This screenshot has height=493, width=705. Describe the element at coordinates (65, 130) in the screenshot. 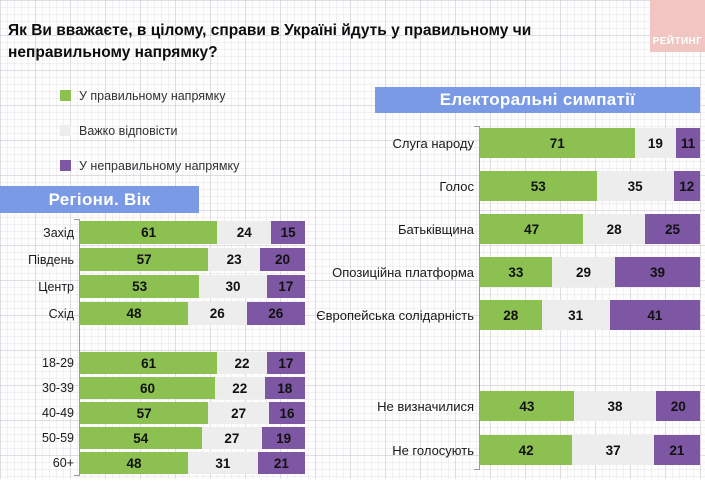

I see `legend-swatch-neutral` at that location.